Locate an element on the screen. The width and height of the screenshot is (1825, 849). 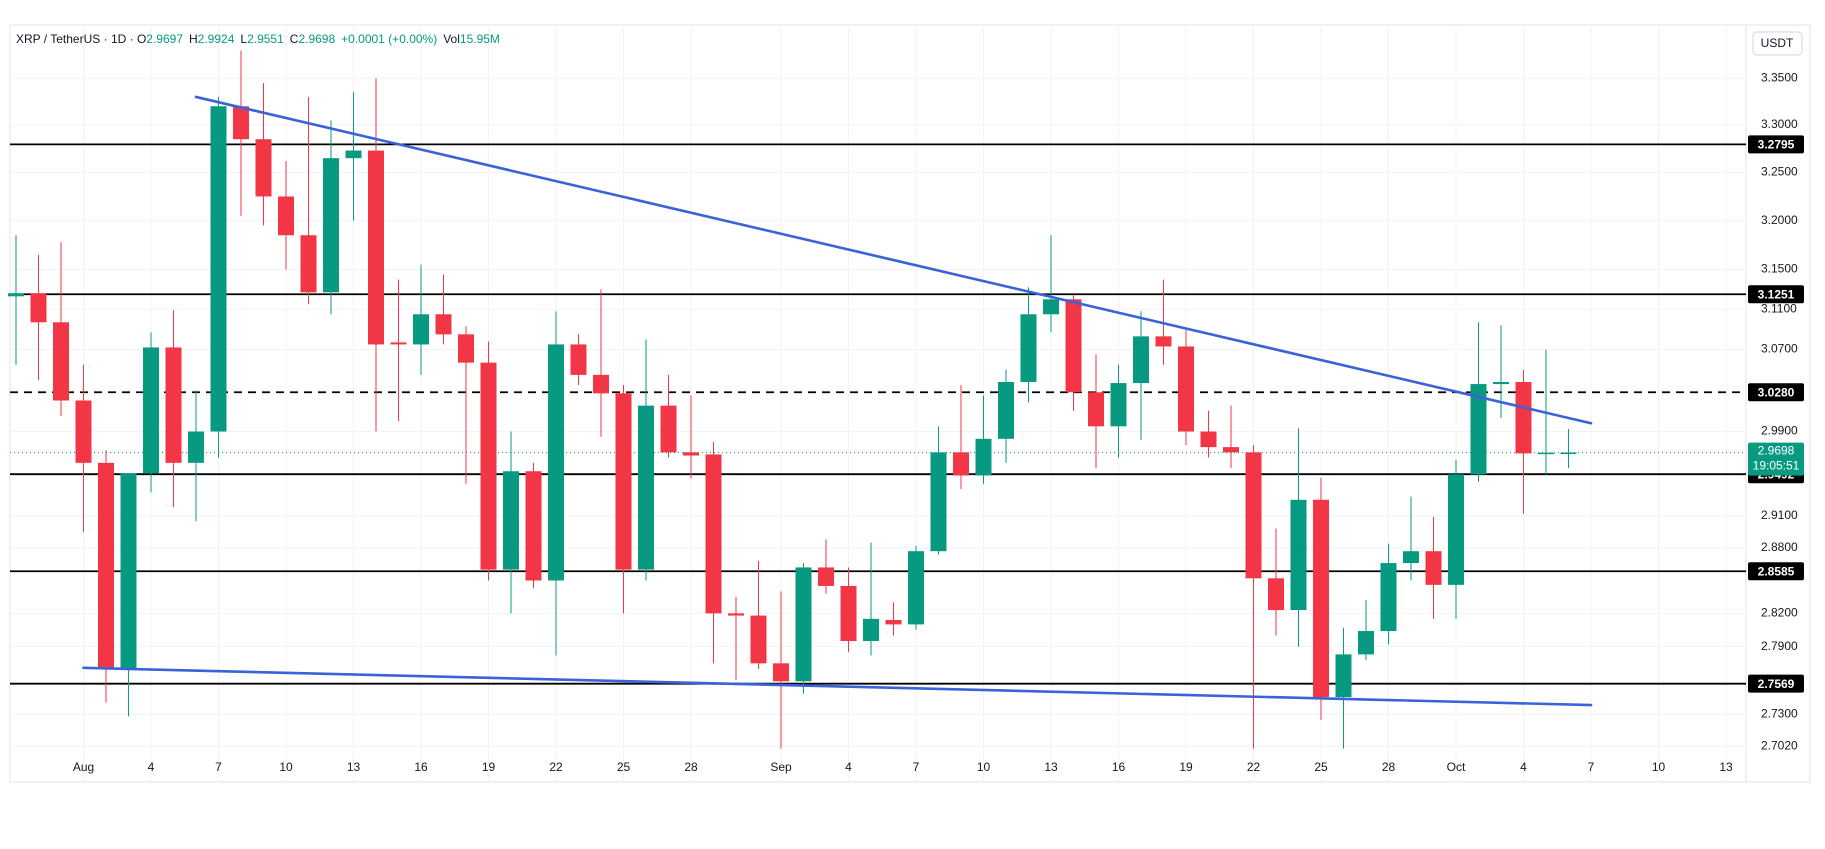
level-label: 2.8585 is located at coordinates (1776, 571).